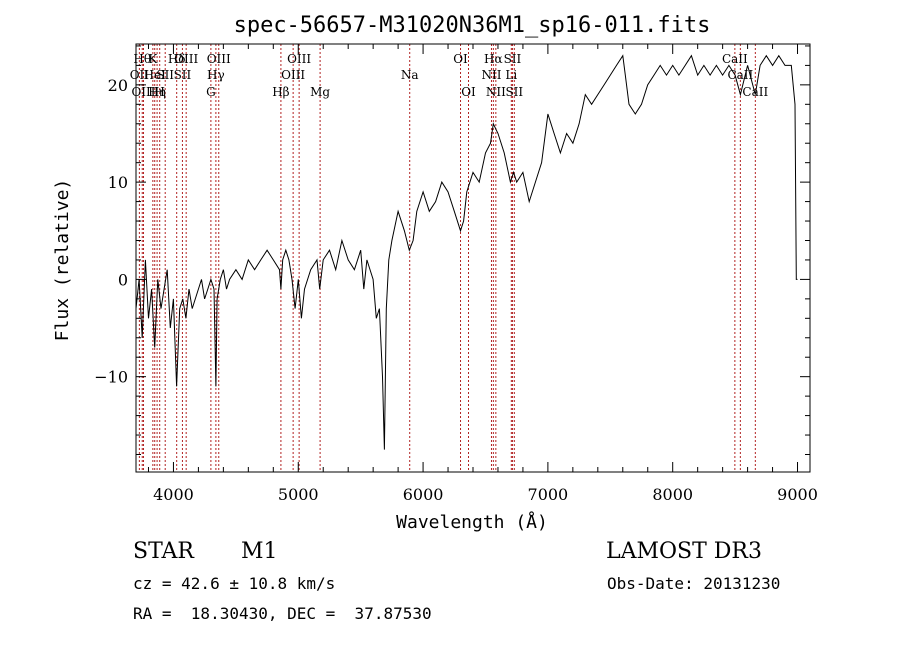 The image size is (900, 649). I want to click on x-tick-label: 8000, so click(672, 494).